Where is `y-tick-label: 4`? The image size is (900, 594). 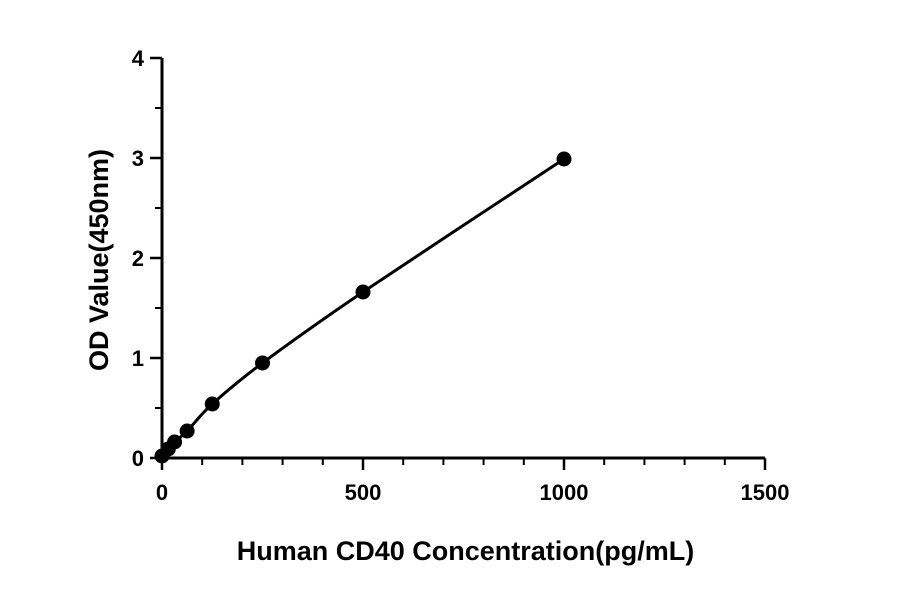
y-tick-label: 4 is located at coordinates (138, 58).